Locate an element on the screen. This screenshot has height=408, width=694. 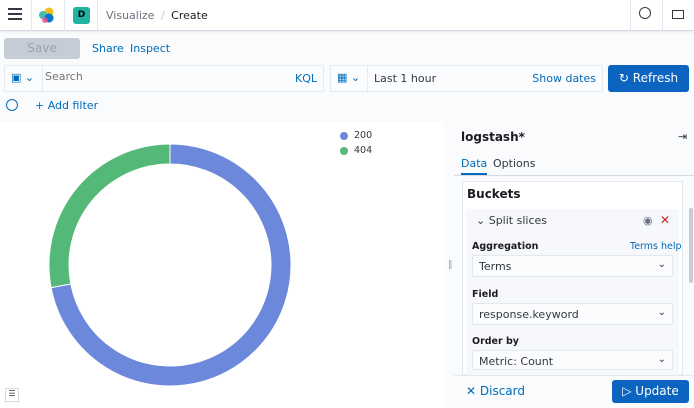
search-input is located at coordinates (165, 76).